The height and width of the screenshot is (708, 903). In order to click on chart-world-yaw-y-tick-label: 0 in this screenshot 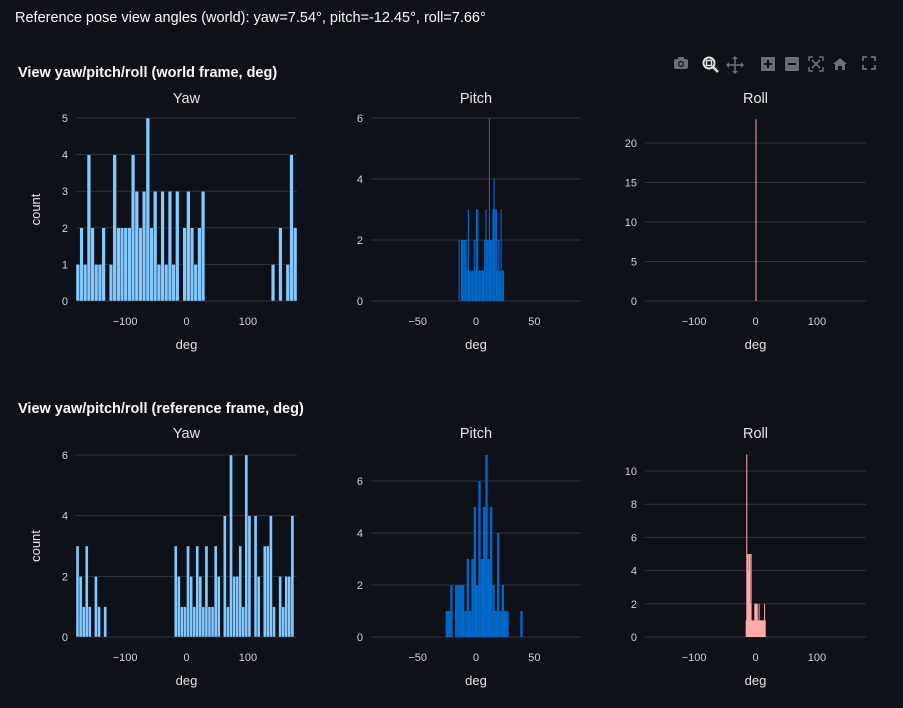, I will do `click(65, 302)`.